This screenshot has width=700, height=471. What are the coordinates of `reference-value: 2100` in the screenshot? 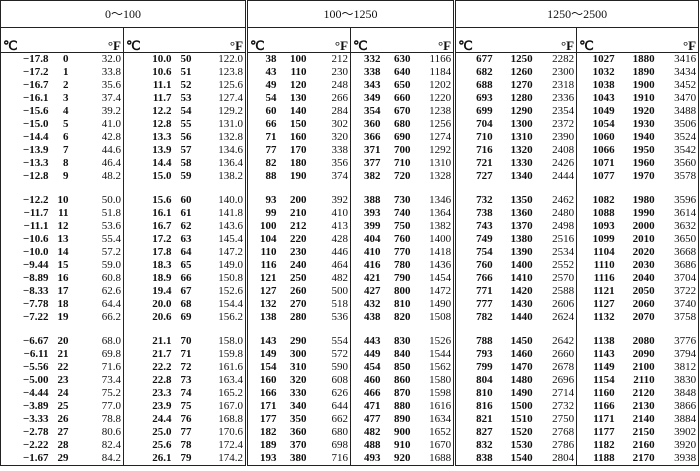 It's located at (643, 367).